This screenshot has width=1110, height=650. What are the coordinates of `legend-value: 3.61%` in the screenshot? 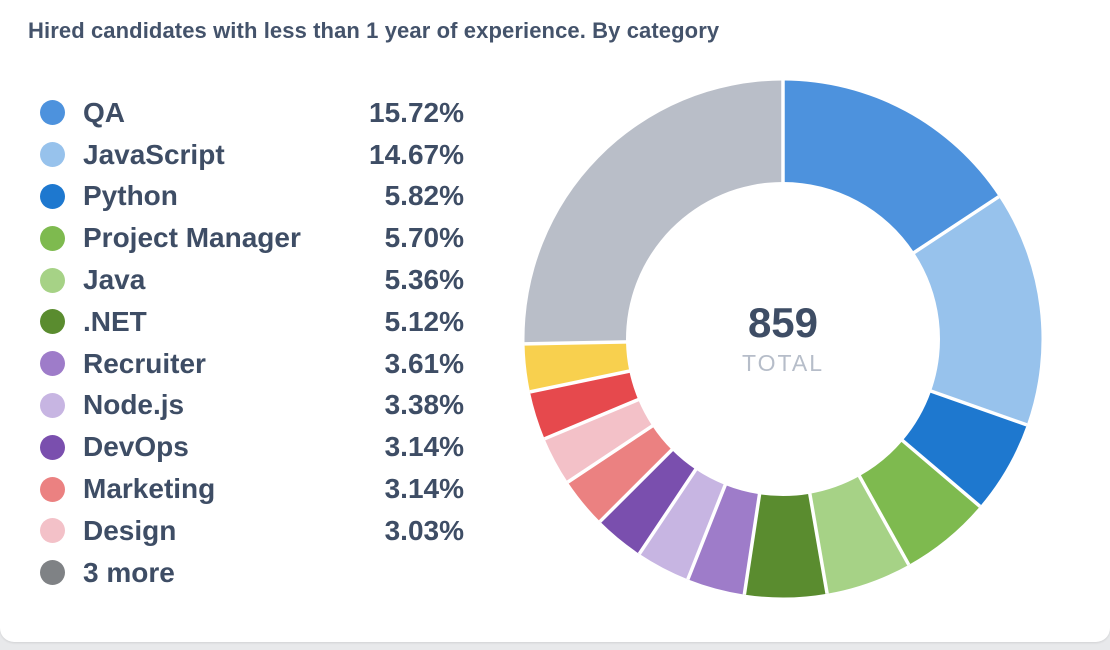 It's located at (424, 363).